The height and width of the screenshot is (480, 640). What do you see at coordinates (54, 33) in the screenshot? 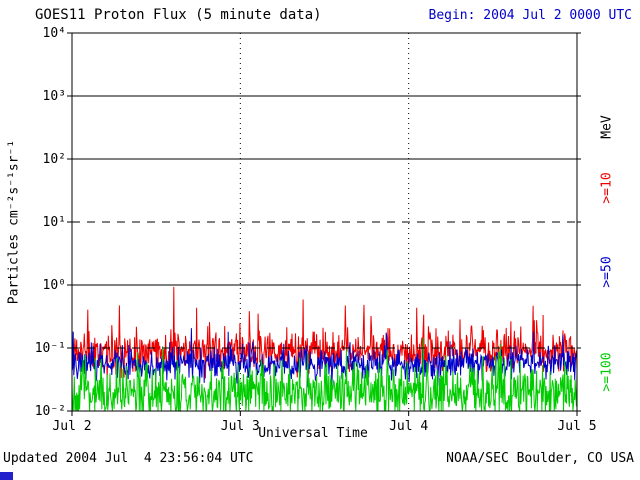
I see `y-tick-label: 10⁴` at bounding box center [54, 33].